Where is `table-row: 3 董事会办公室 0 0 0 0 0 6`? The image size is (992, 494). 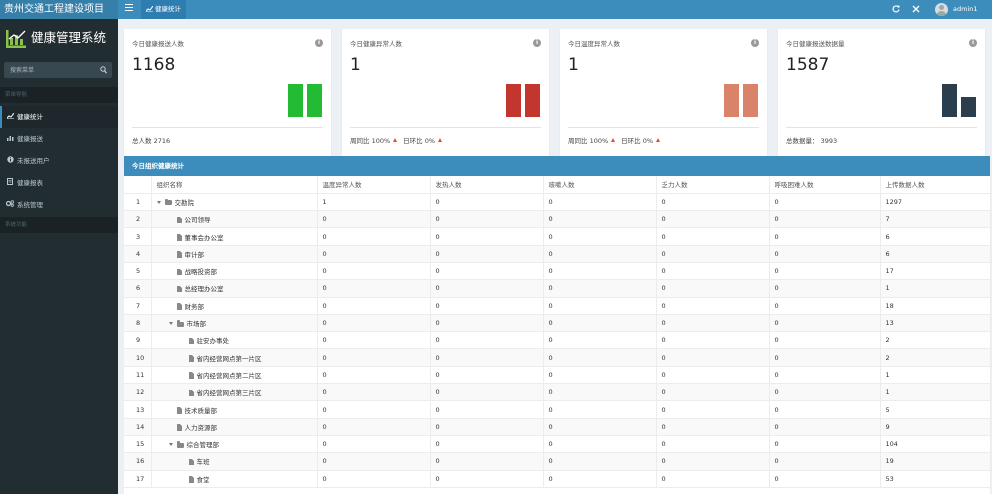 table-row: 3 董事会办公室 0 0 0 0 0 6 is located at coordinates (557, 236).